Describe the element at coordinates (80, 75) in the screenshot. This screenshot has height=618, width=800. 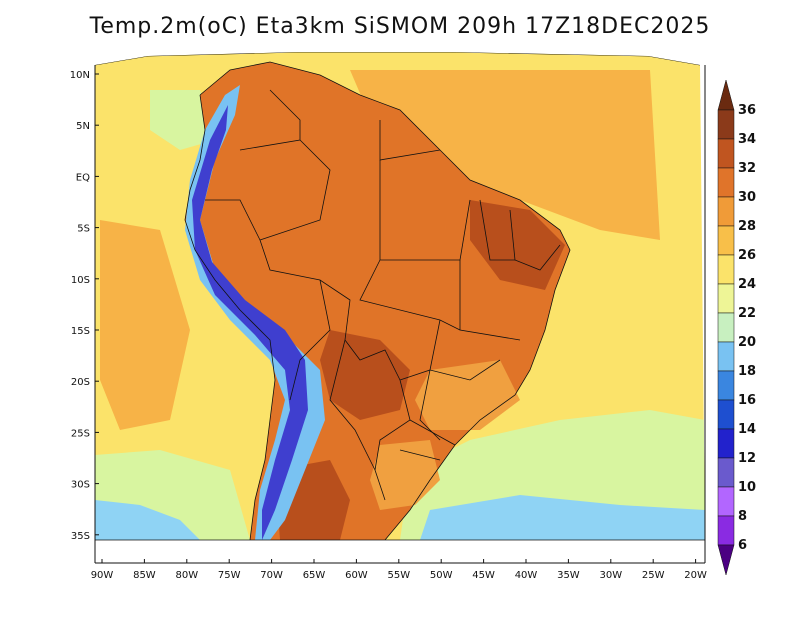
I see `lat-label: 10N` at that location.